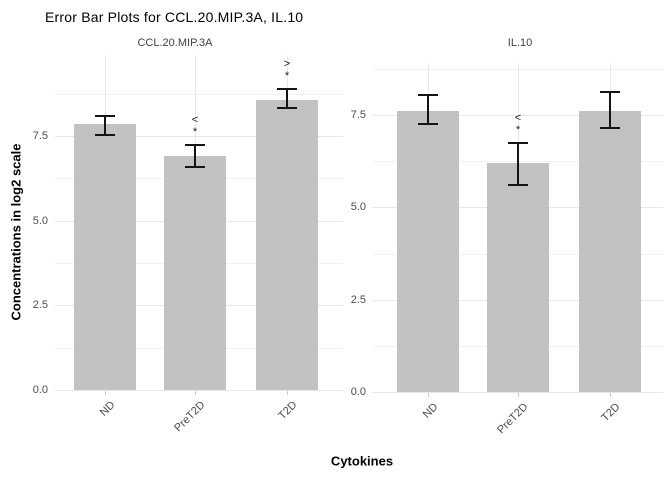  I want to click on facet-title-il10: IL.10, so click(520, 43).